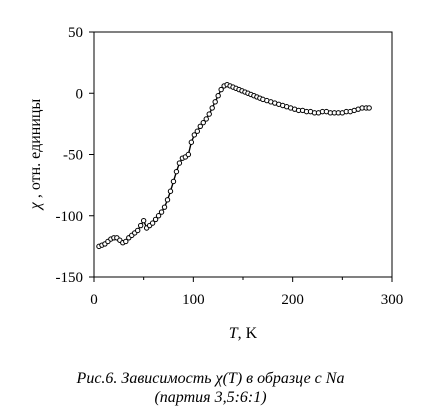 The width and height of the screenshot is (421, 418). I want to click on x-axis-unit: , K, so click(248, 333).